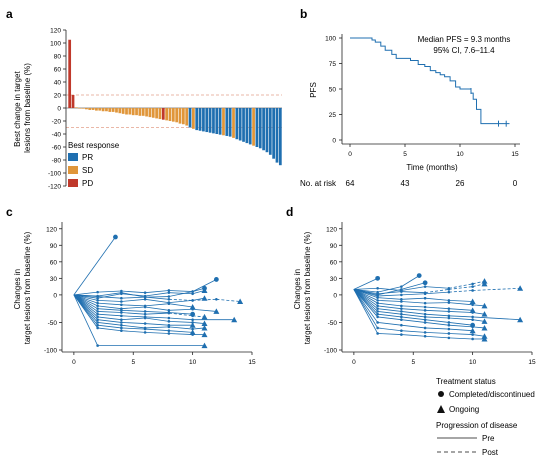  I want to click on triangle-marker-icon, so click(441, 409).